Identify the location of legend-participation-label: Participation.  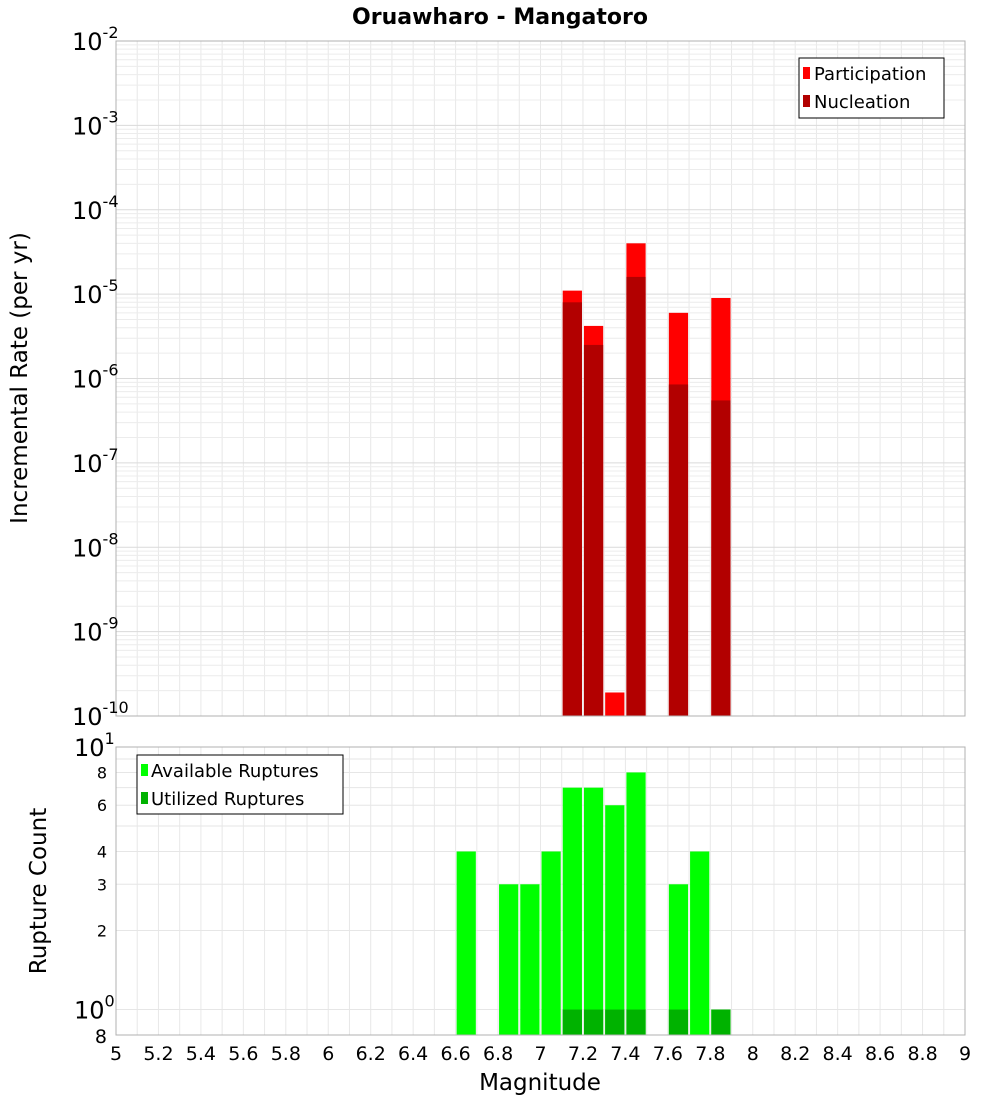
(870, 74).